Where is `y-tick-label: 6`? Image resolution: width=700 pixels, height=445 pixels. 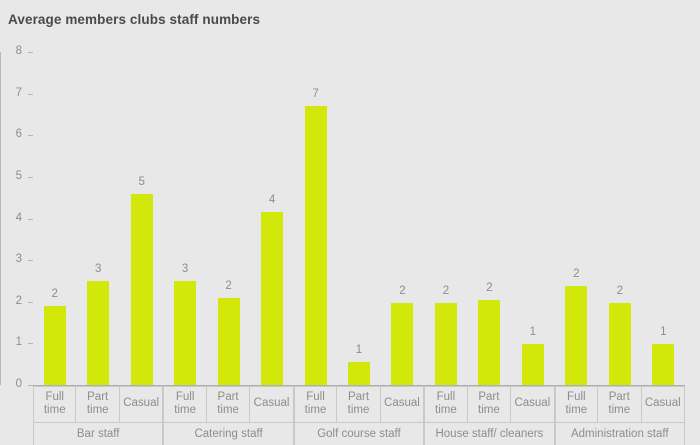 y-tick-label: 6 is located at coordinates (18, 134).